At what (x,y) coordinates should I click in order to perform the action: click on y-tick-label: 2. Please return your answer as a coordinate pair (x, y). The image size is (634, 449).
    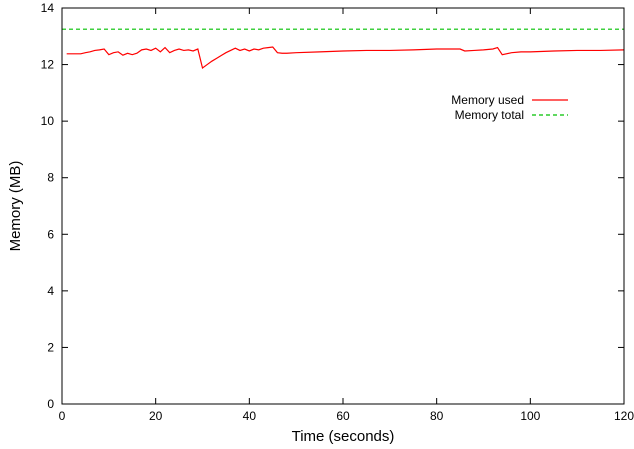
    Looking at the image, I should click on (50, 347).